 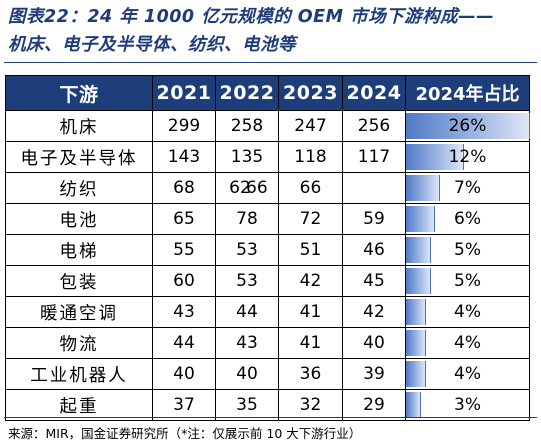 I want to click on cell-2022: 78, so click(x=247, y=219).